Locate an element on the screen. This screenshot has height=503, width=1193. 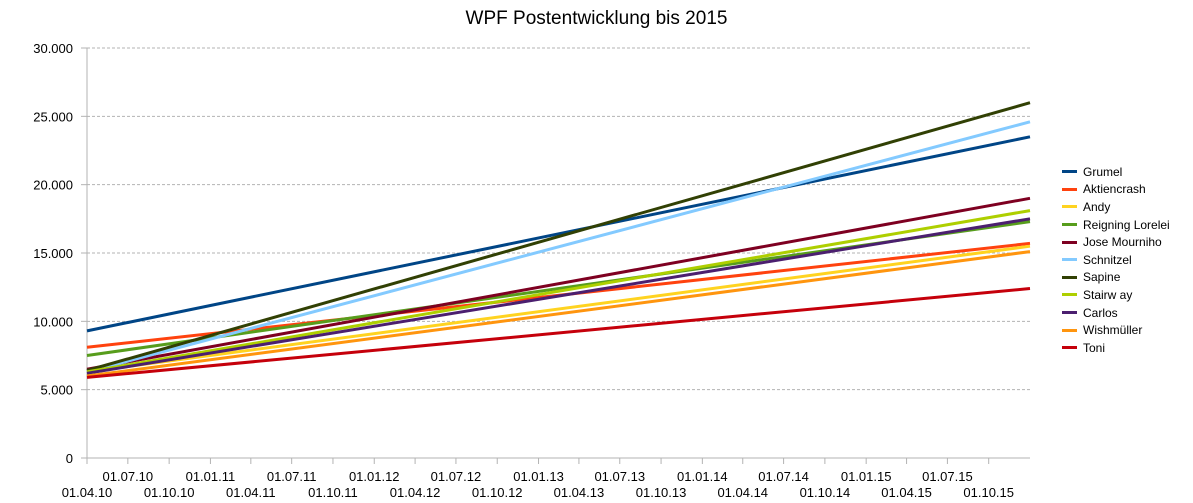
x-tick-label: 01.04.12 is located at coordinates (415, 492).